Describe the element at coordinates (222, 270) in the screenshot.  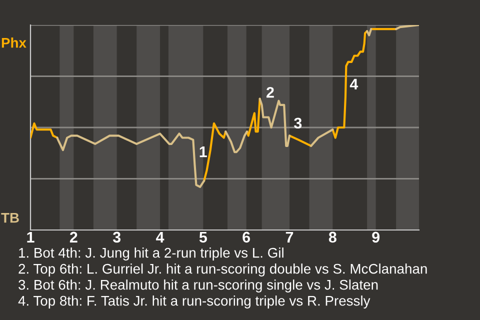
I see `text: 2. Top 6th: L. Gurriel Jr. hit a run-scoring double vs S. McClanahan` at that location.